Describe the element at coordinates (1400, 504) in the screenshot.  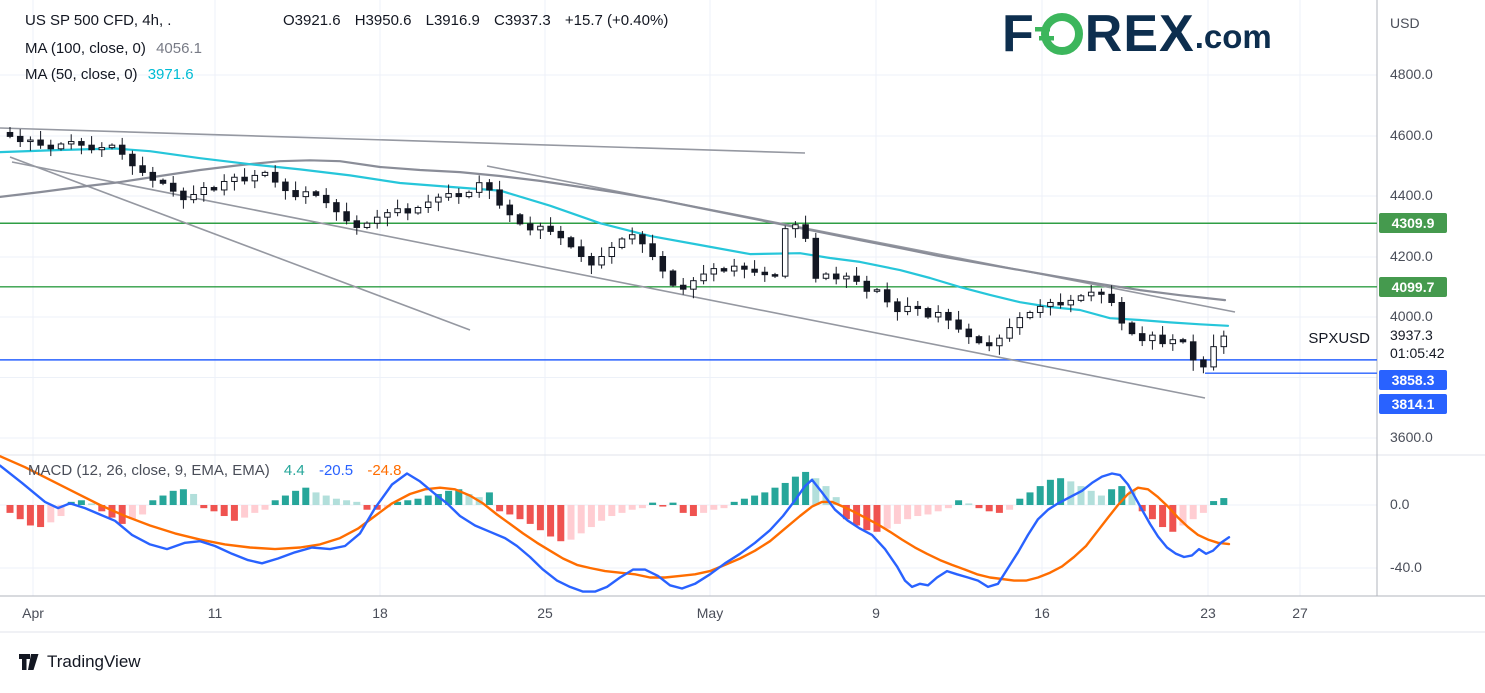
I see `price-tick-0.0: 0.0` at that location.